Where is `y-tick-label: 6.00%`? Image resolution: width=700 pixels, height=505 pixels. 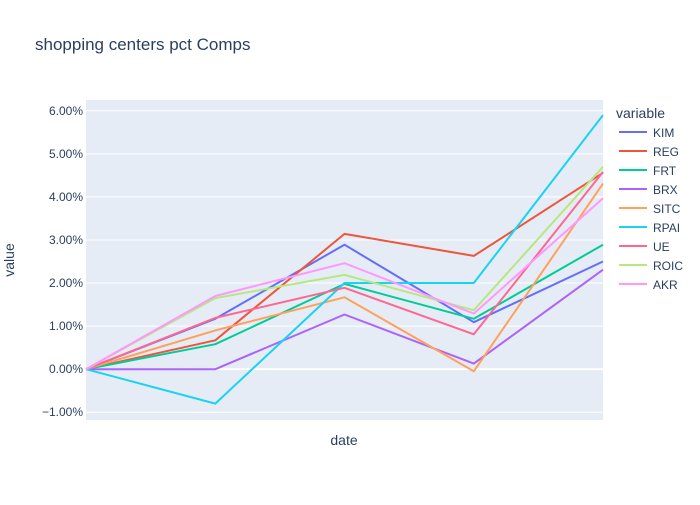 y-tick-label: 6.00% is located at coordinates (66, 111).